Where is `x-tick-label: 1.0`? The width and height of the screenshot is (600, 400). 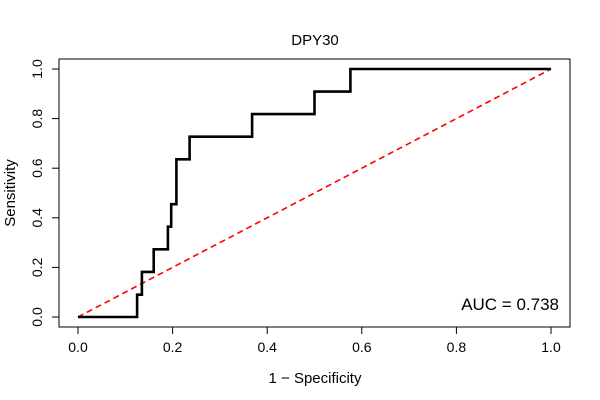 x-tick-label: 1.0 is located at coordinates (551, 347).